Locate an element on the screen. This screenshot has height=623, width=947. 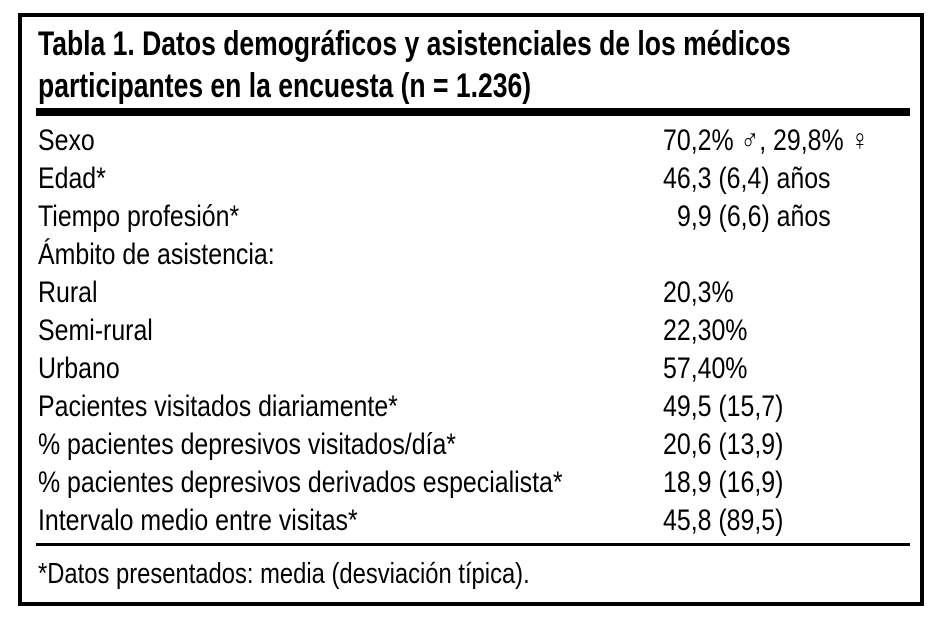
row-value: 20,3% is located at coordinates (698, 292).